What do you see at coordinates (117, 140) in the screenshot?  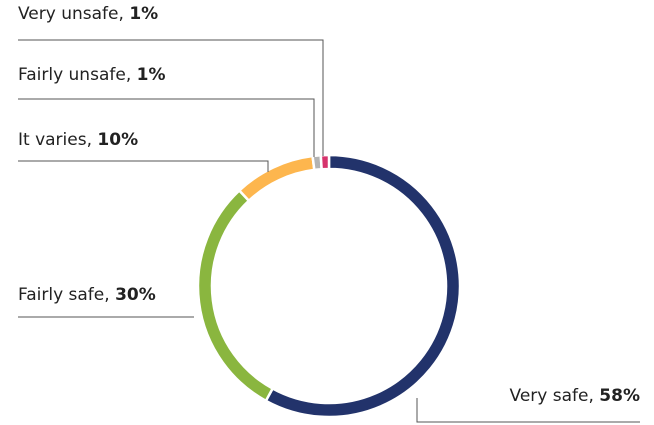 I see `label-value: 10%` at bounding box center [117, 140].